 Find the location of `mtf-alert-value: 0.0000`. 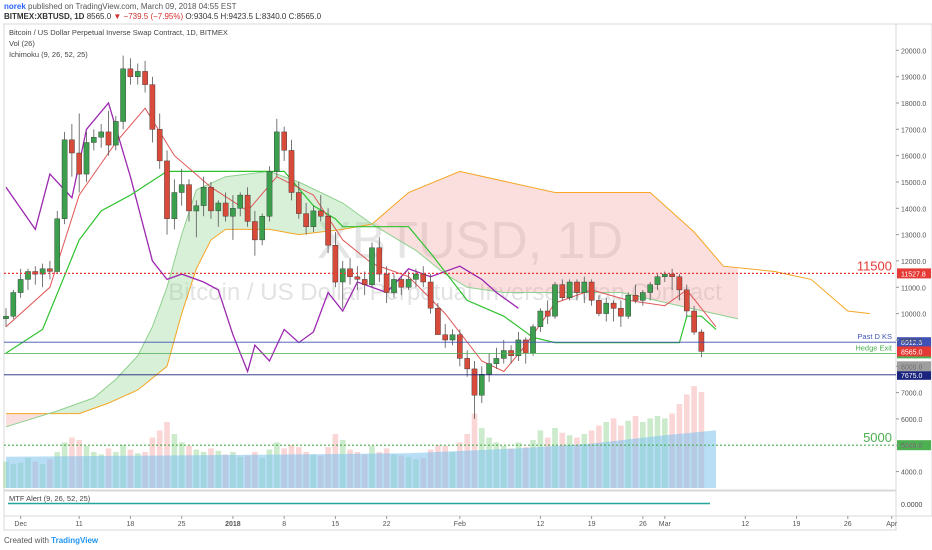

mtf-alert-value: 0.0000 is located at coordinates (912, 505).